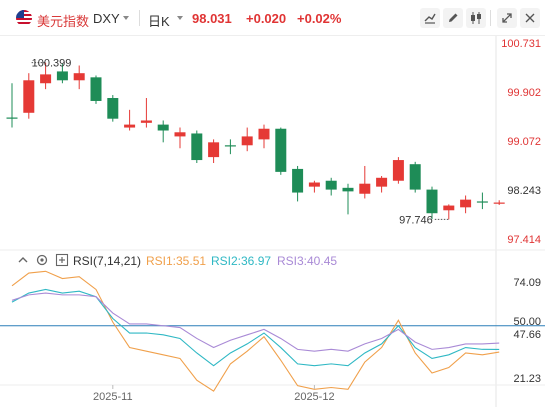  Describe the element at coordinates (527, 283) in the screenshot. I see `rsi-tick-label: 74.09` at that location.